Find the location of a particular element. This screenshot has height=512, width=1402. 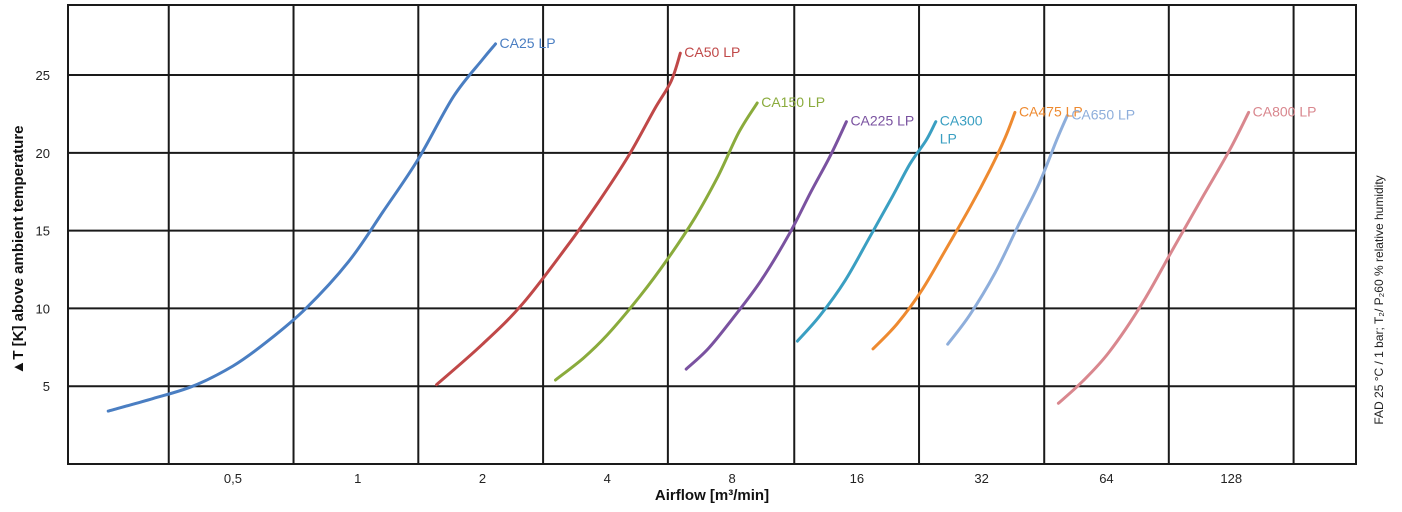

x-axis-title: Airflow [m³/min] is located at coordinates (712, 495).